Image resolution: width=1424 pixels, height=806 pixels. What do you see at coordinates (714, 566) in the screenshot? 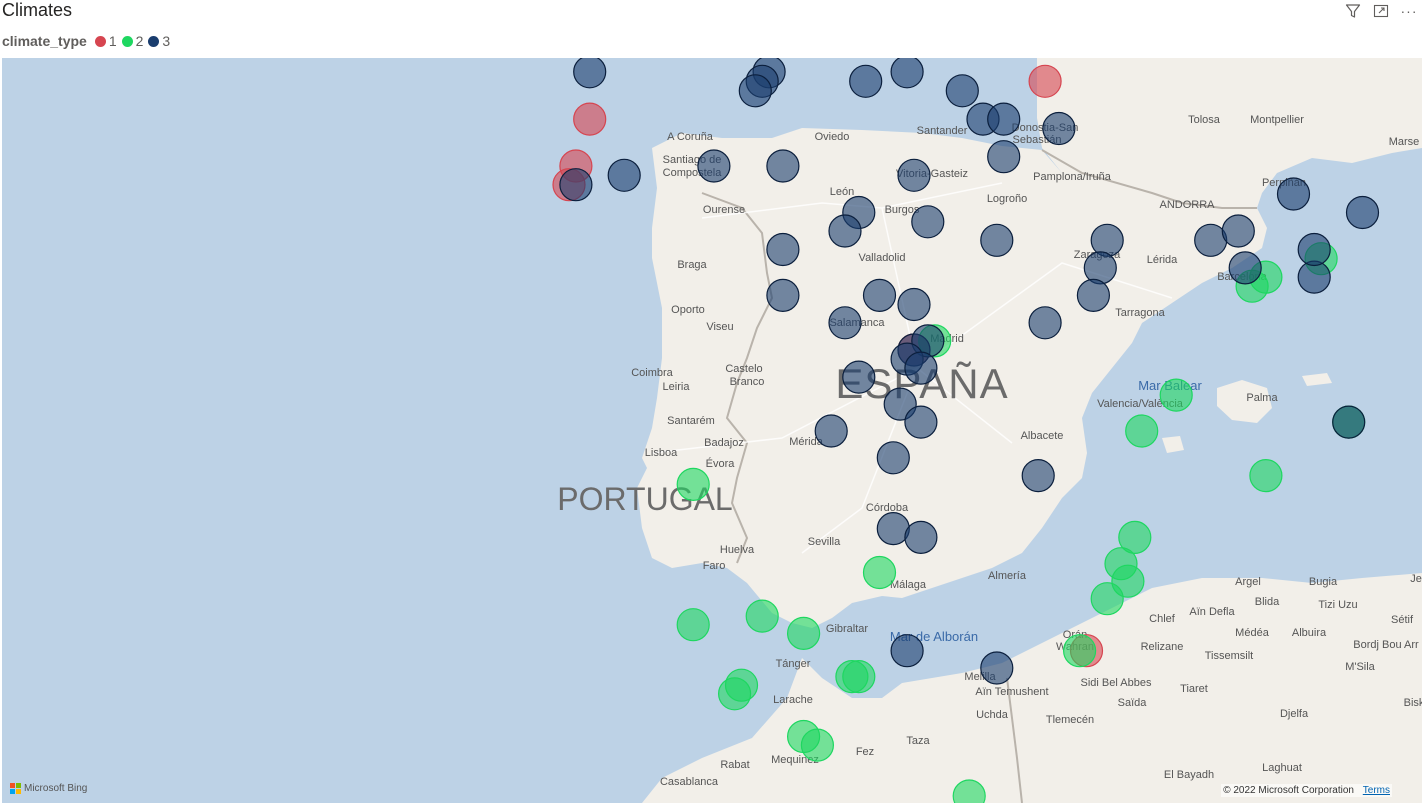
I see `place-label: Faro` at bounding box center [714, 566].